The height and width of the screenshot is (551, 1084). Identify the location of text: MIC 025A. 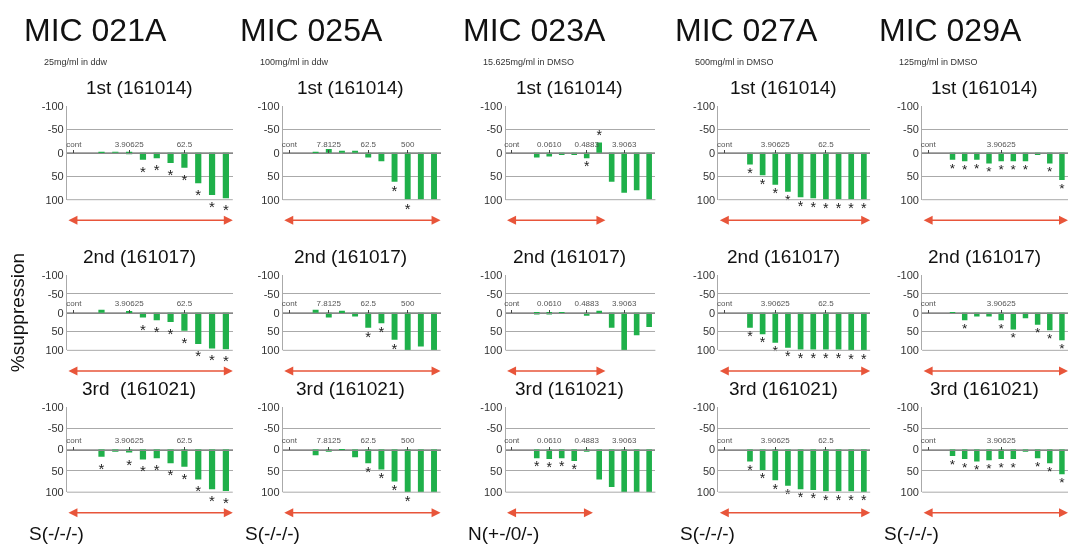
(311, 30).